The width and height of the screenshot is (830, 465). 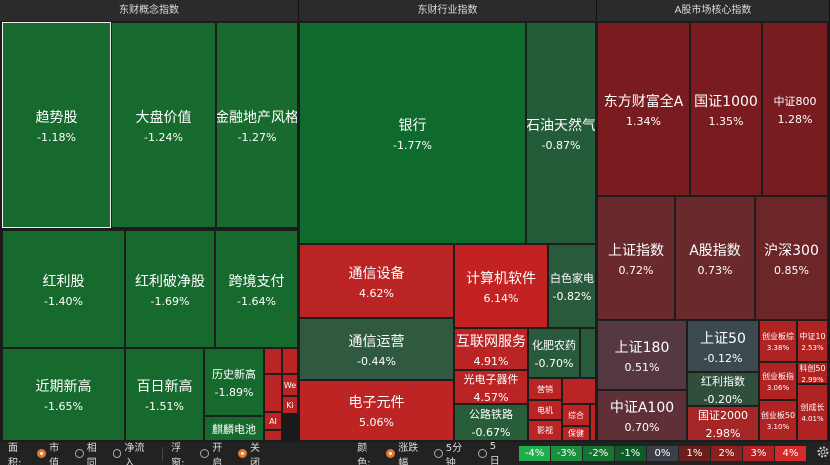 What do you see at coordinates (491, 453) in the screenshot?
I see `radio-option: 5日` at bounding box center [491, 453].